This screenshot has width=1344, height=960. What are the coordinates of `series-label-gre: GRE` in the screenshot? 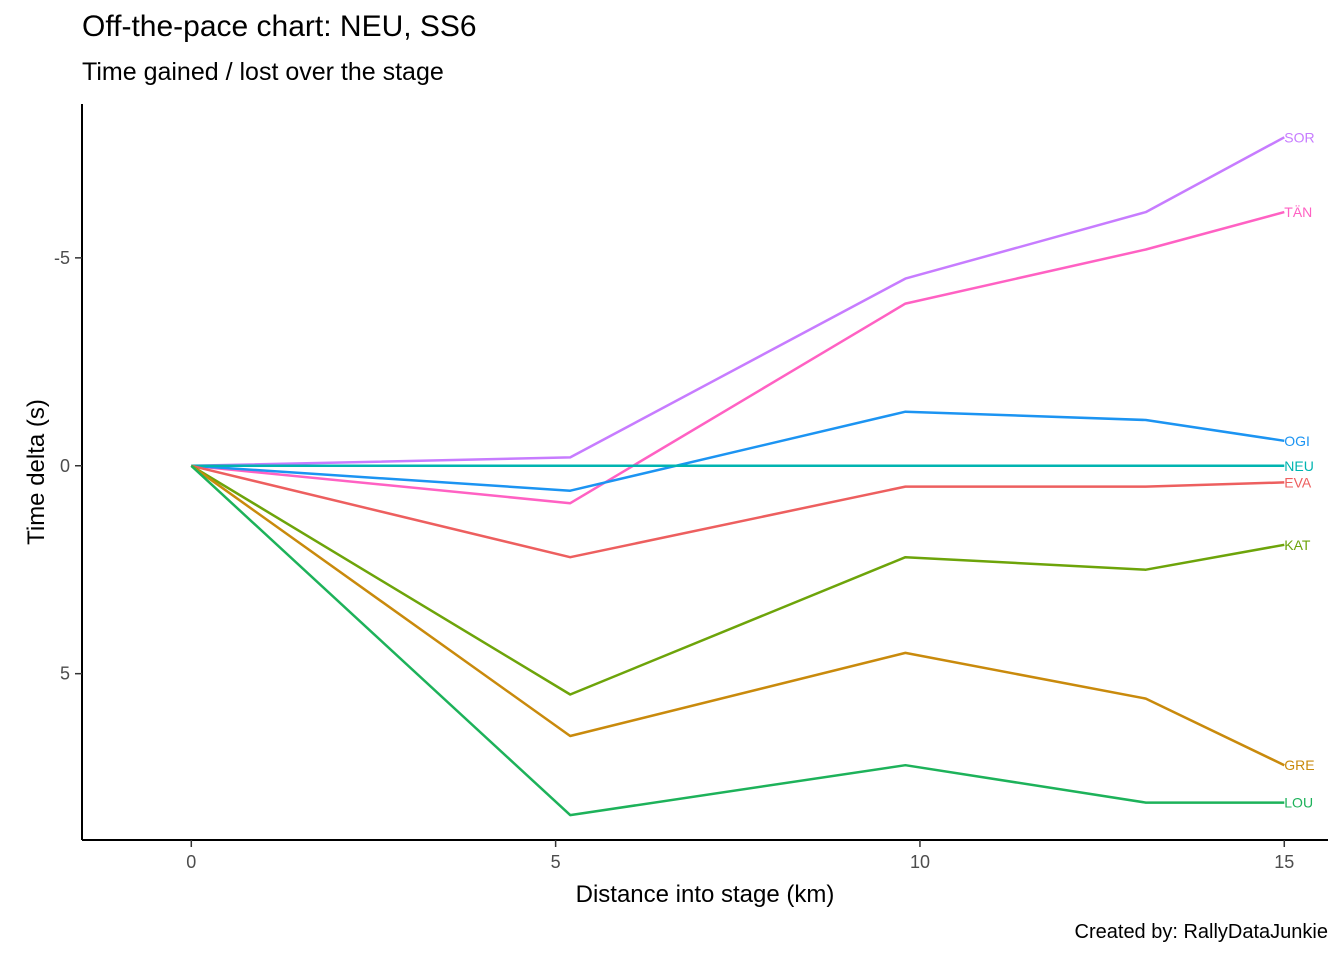 It's located at (1299, 765).